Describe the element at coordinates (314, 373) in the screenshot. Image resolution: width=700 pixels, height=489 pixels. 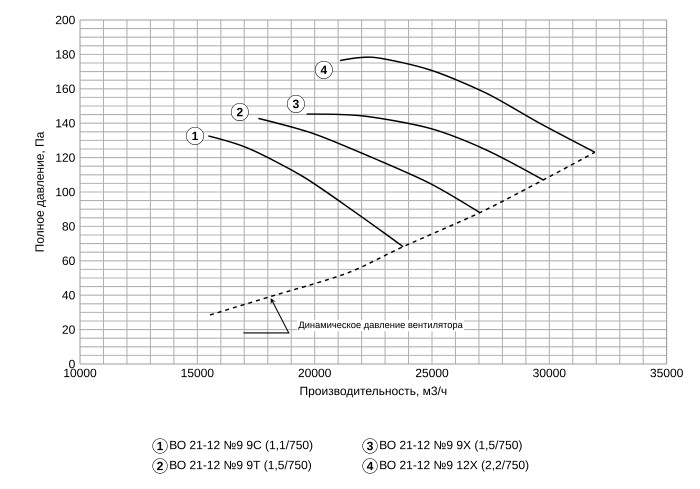
I see `x-tick-label: 20000` at that location.